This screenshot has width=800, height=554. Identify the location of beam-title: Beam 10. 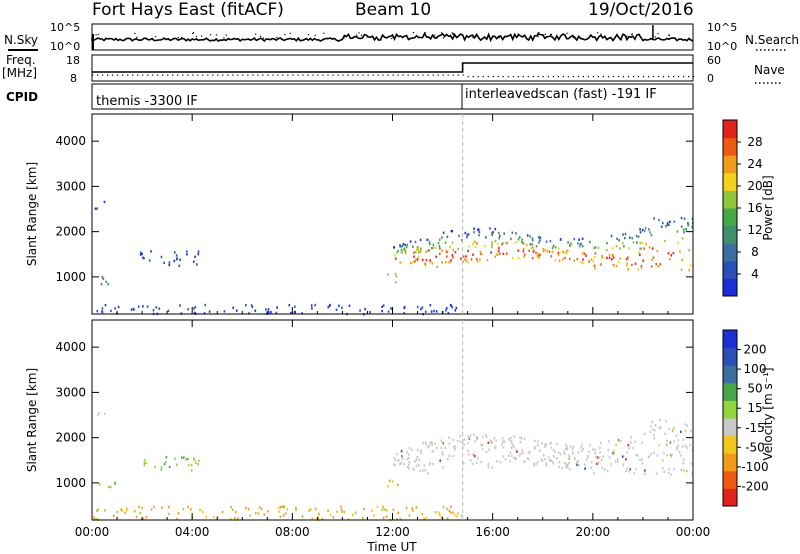
(393, 10).